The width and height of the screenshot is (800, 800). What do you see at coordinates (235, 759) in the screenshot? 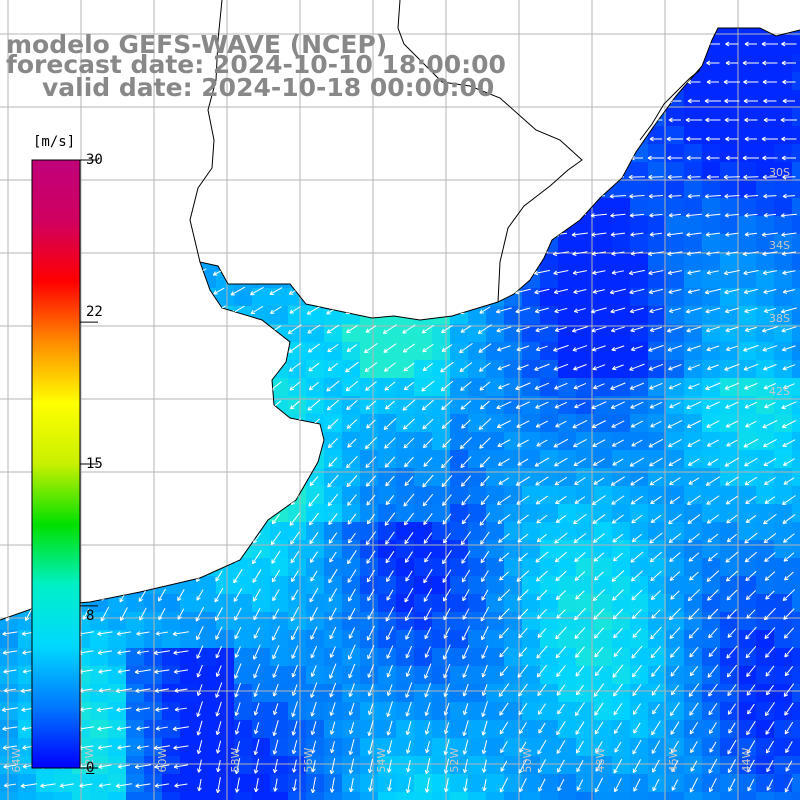
I see `lon-label: 58W` at bounding box center [235, 759].